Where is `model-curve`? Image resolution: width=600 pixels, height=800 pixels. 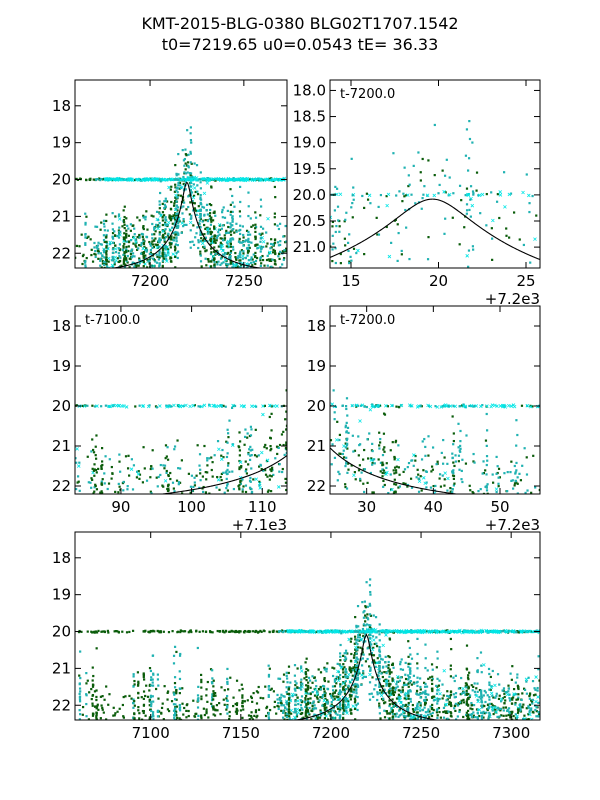 model-curve is located at coordinates (435, 229).